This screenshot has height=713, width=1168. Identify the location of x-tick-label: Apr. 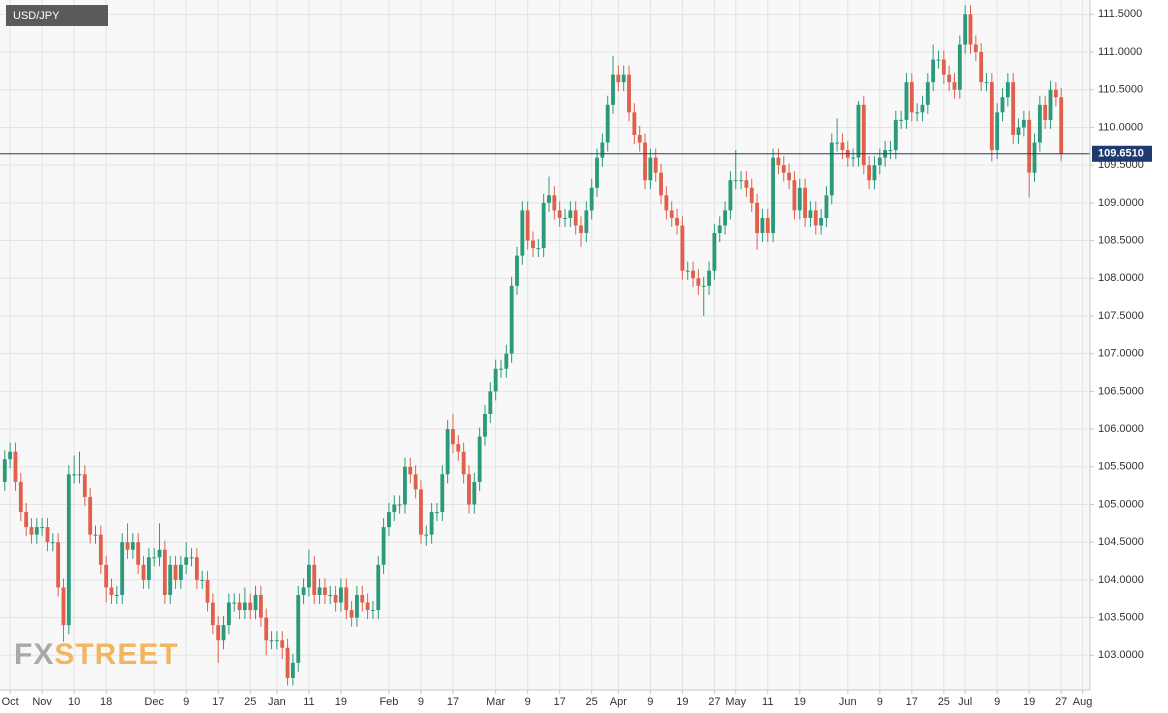
(618, 702).